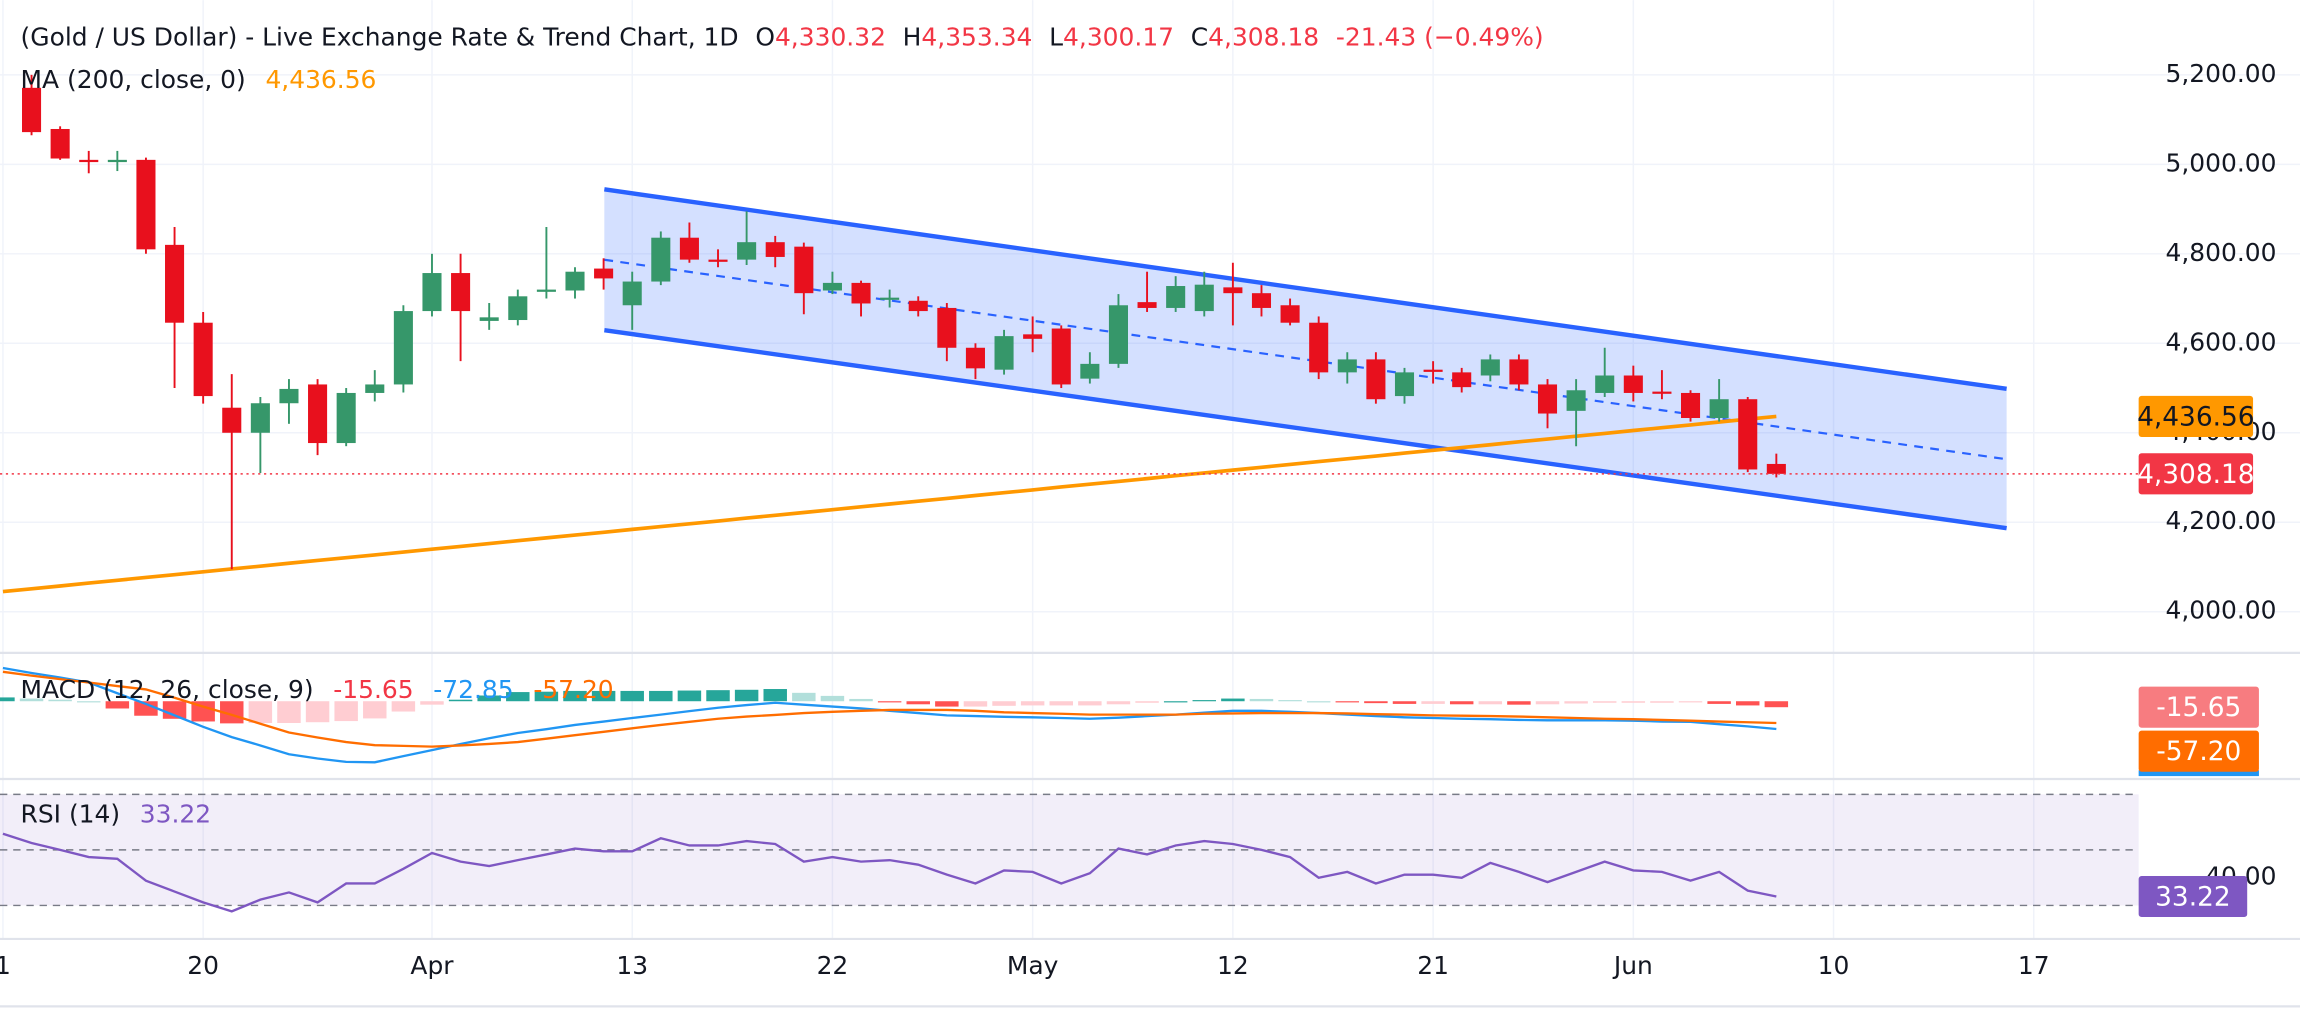  Describe the element at coordinates (2221, 162) in the screenshot. I see `y-tick-label: 5,000.00` at that location.